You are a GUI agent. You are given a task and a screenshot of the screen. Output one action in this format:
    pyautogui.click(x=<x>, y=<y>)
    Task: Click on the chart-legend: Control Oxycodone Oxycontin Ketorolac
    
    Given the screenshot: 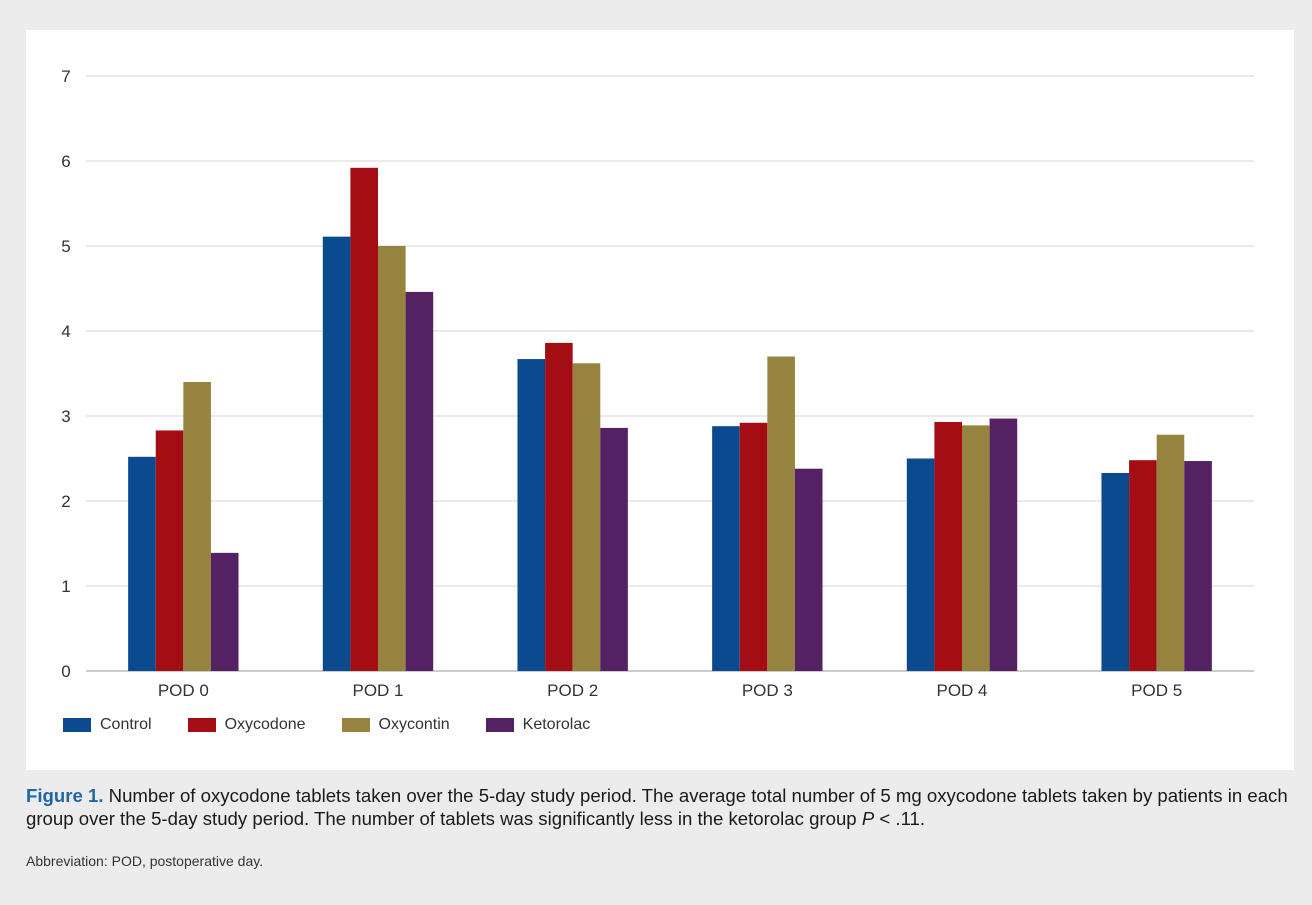 What is the action you would take?
    pyautogui.click(x=326, y=725)
    